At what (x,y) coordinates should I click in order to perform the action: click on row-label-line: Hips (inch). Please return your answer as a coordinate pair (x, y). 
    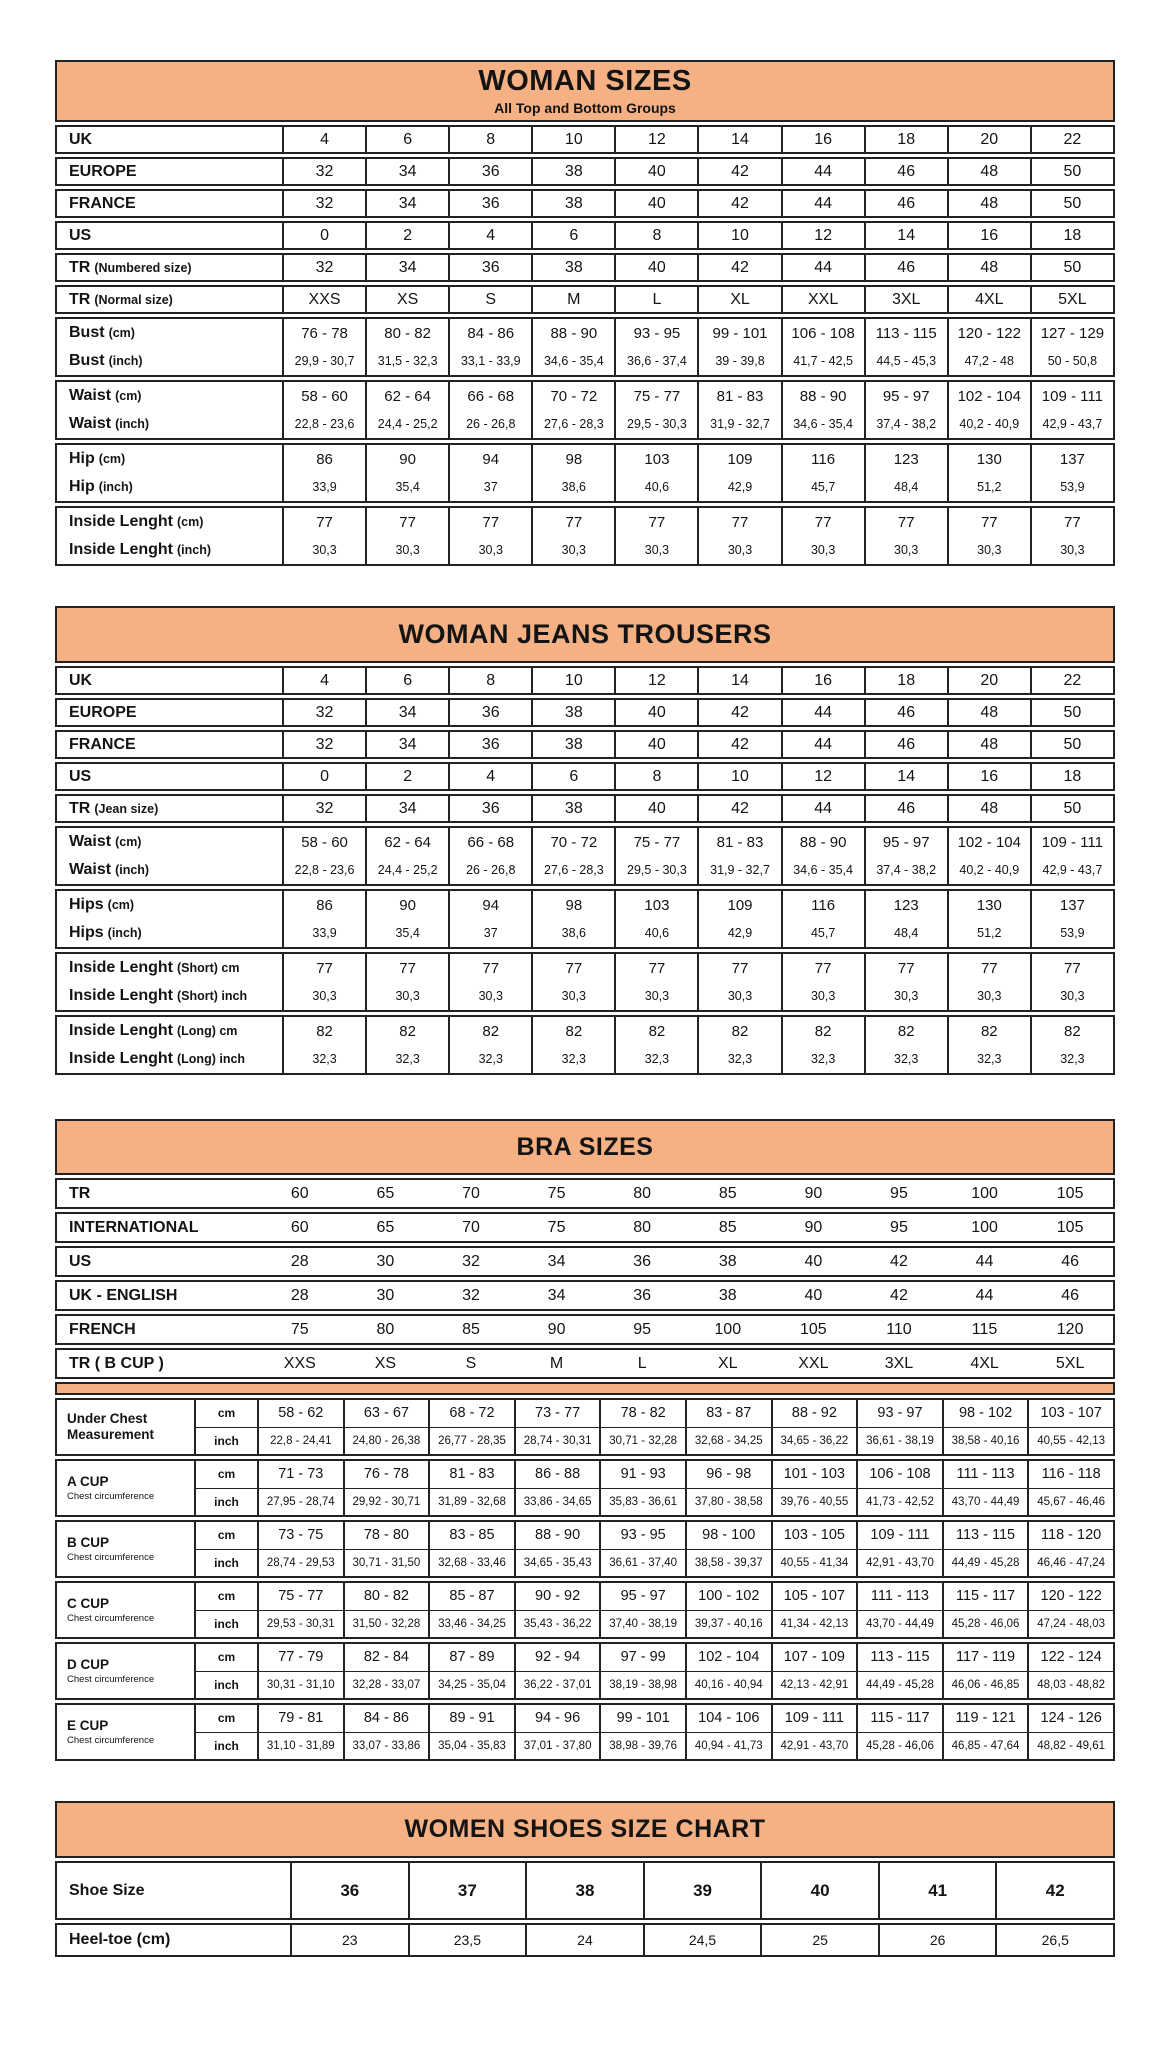
    Looking at the image, I should click on (175, 933).